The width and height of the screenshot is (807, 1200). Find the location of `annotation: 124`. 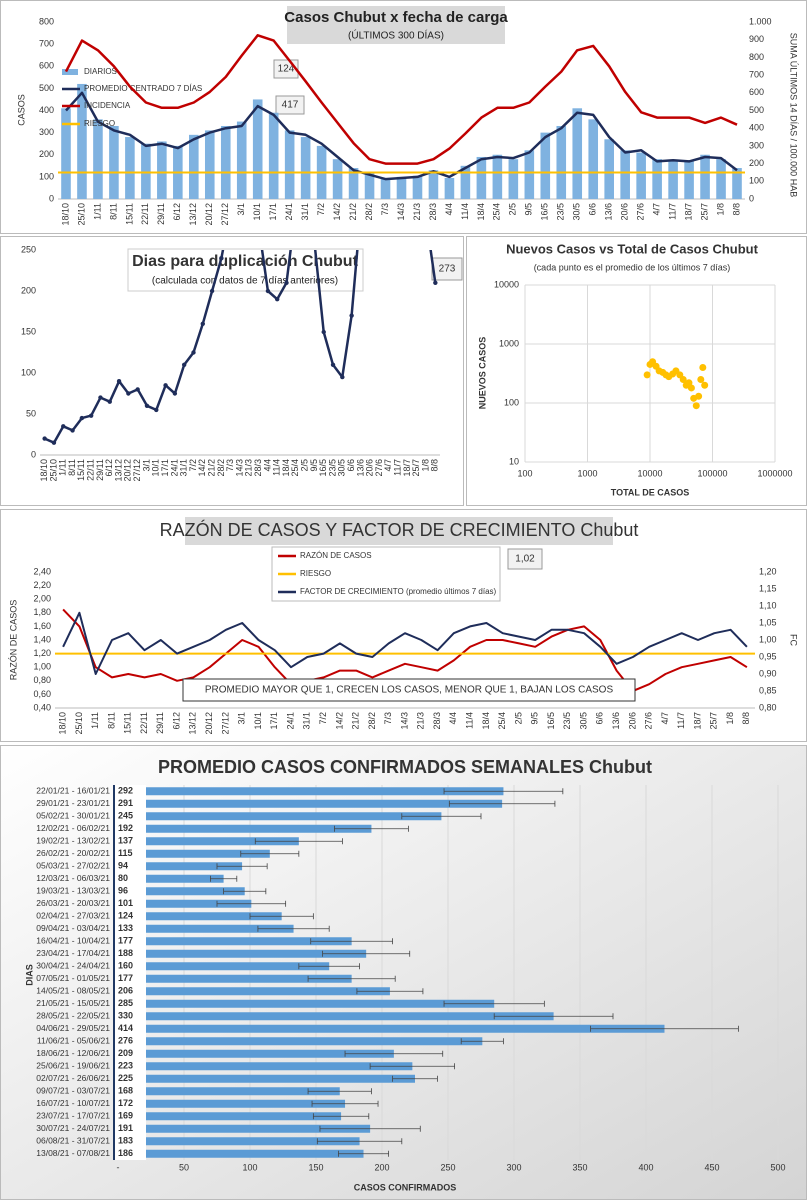

annotation: 124 is located at coordinates (286, 69).